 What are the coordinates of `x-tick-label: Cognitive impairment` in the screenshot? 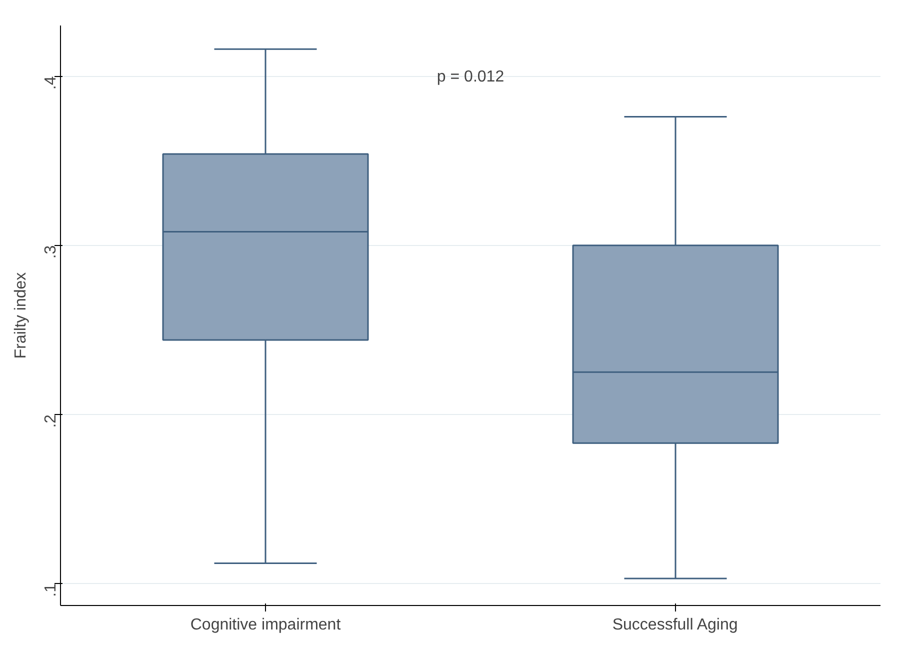 It's located at (266, 625).